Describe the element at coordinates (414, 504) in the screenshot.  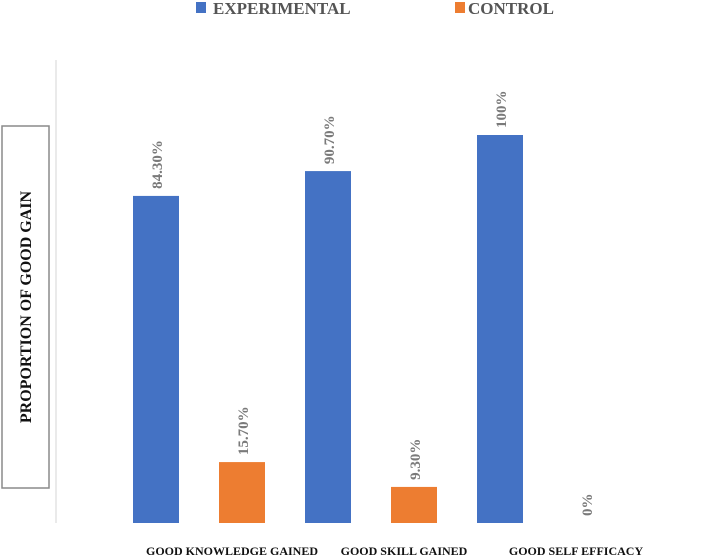
I see `bar-control-good-skill-gained` at that location.